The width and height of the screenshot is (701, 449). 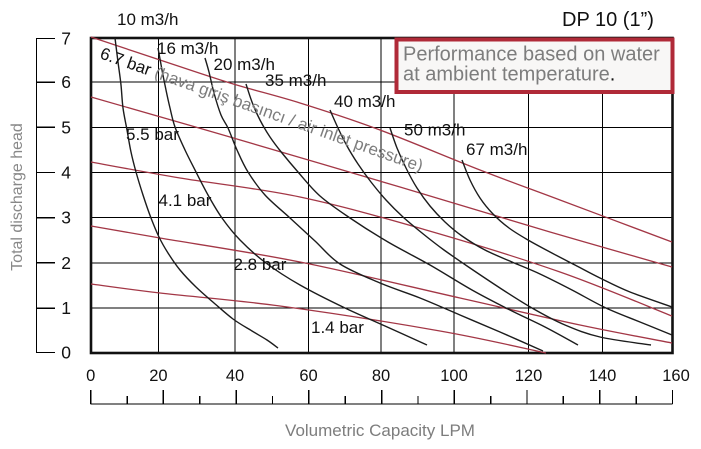 What do you see at coordinates (66, 263) in the screenshot?
I see `svg-text: 2` at bounding box center [66, 263].